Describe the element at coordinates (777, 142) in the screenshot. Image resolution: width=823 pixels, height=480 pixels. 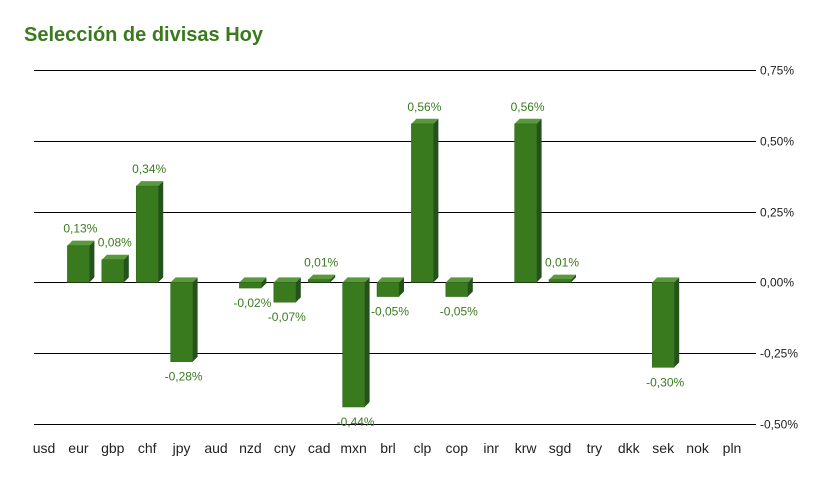
I see `y-tick-label: 0,50%` at that location.